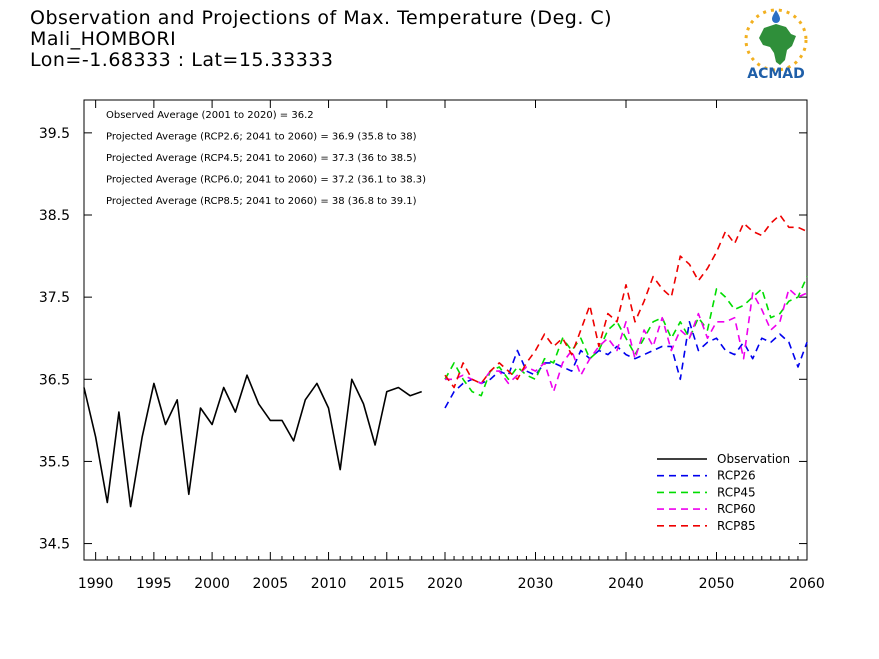  I want to click on y-tick-label: 35.5, so click(54, 462).